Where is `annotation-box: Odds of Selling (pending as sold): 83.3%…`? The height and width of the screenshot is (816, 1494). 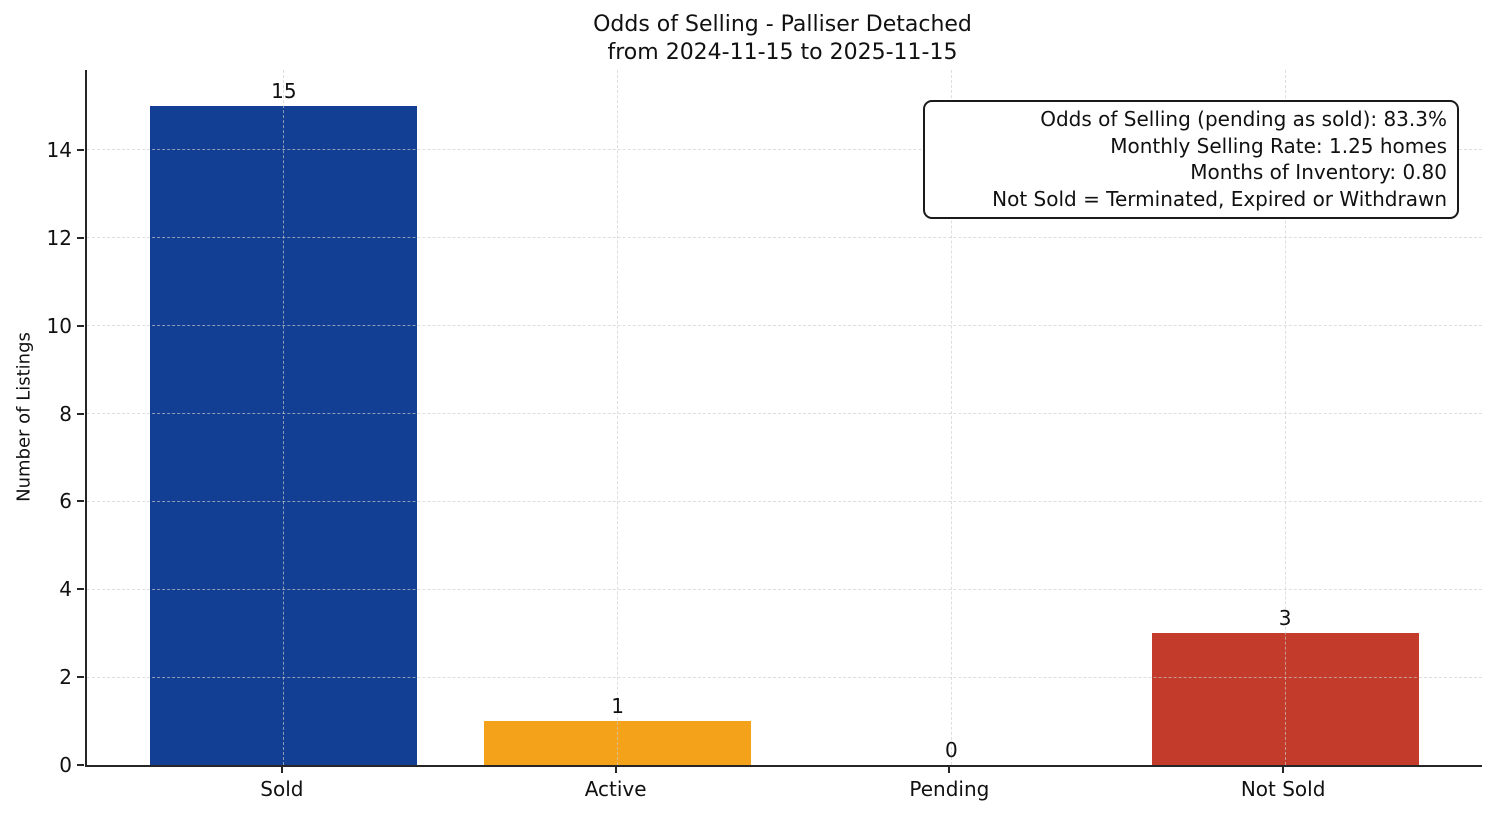
annotation-box: Odds of Selling (pending as sold): 83.3%… is located at coordinates (1191, 159).